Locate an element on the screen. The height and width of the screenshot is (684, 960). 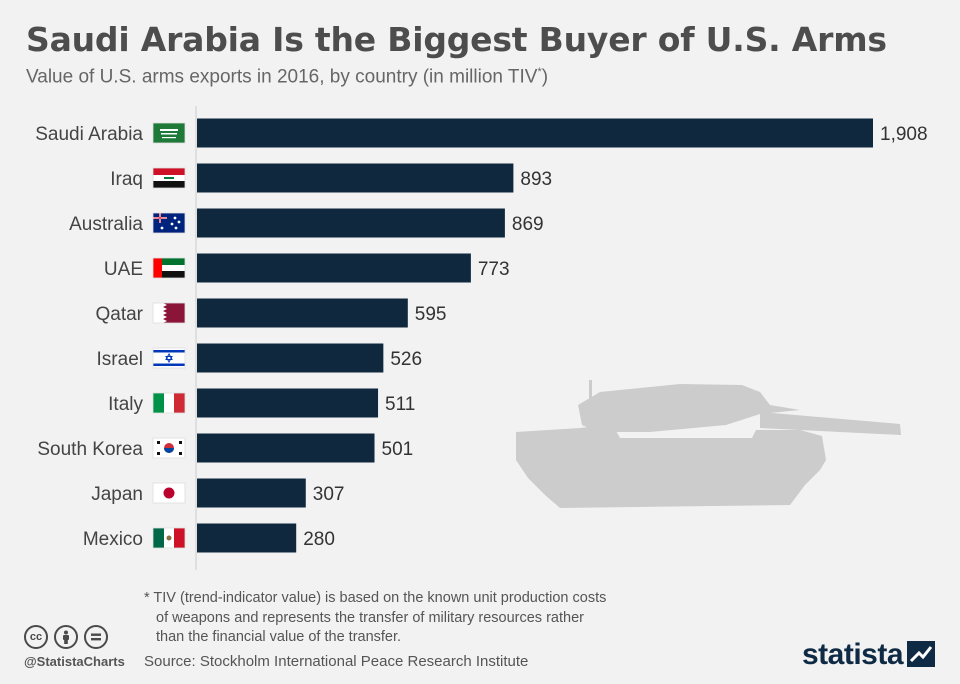
value-label: 511 is located at coordinates (400, 404).